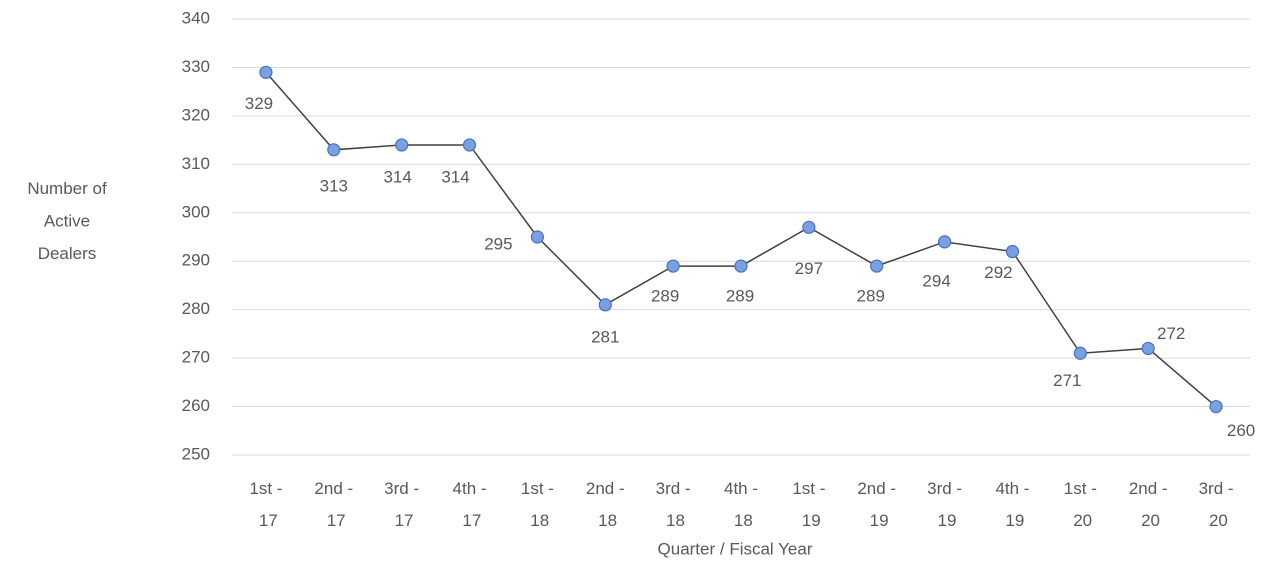  What do you see at coordinates (998, 272) in the screenshot?
I see `data-label: 292` at bounding box center [998, 272].